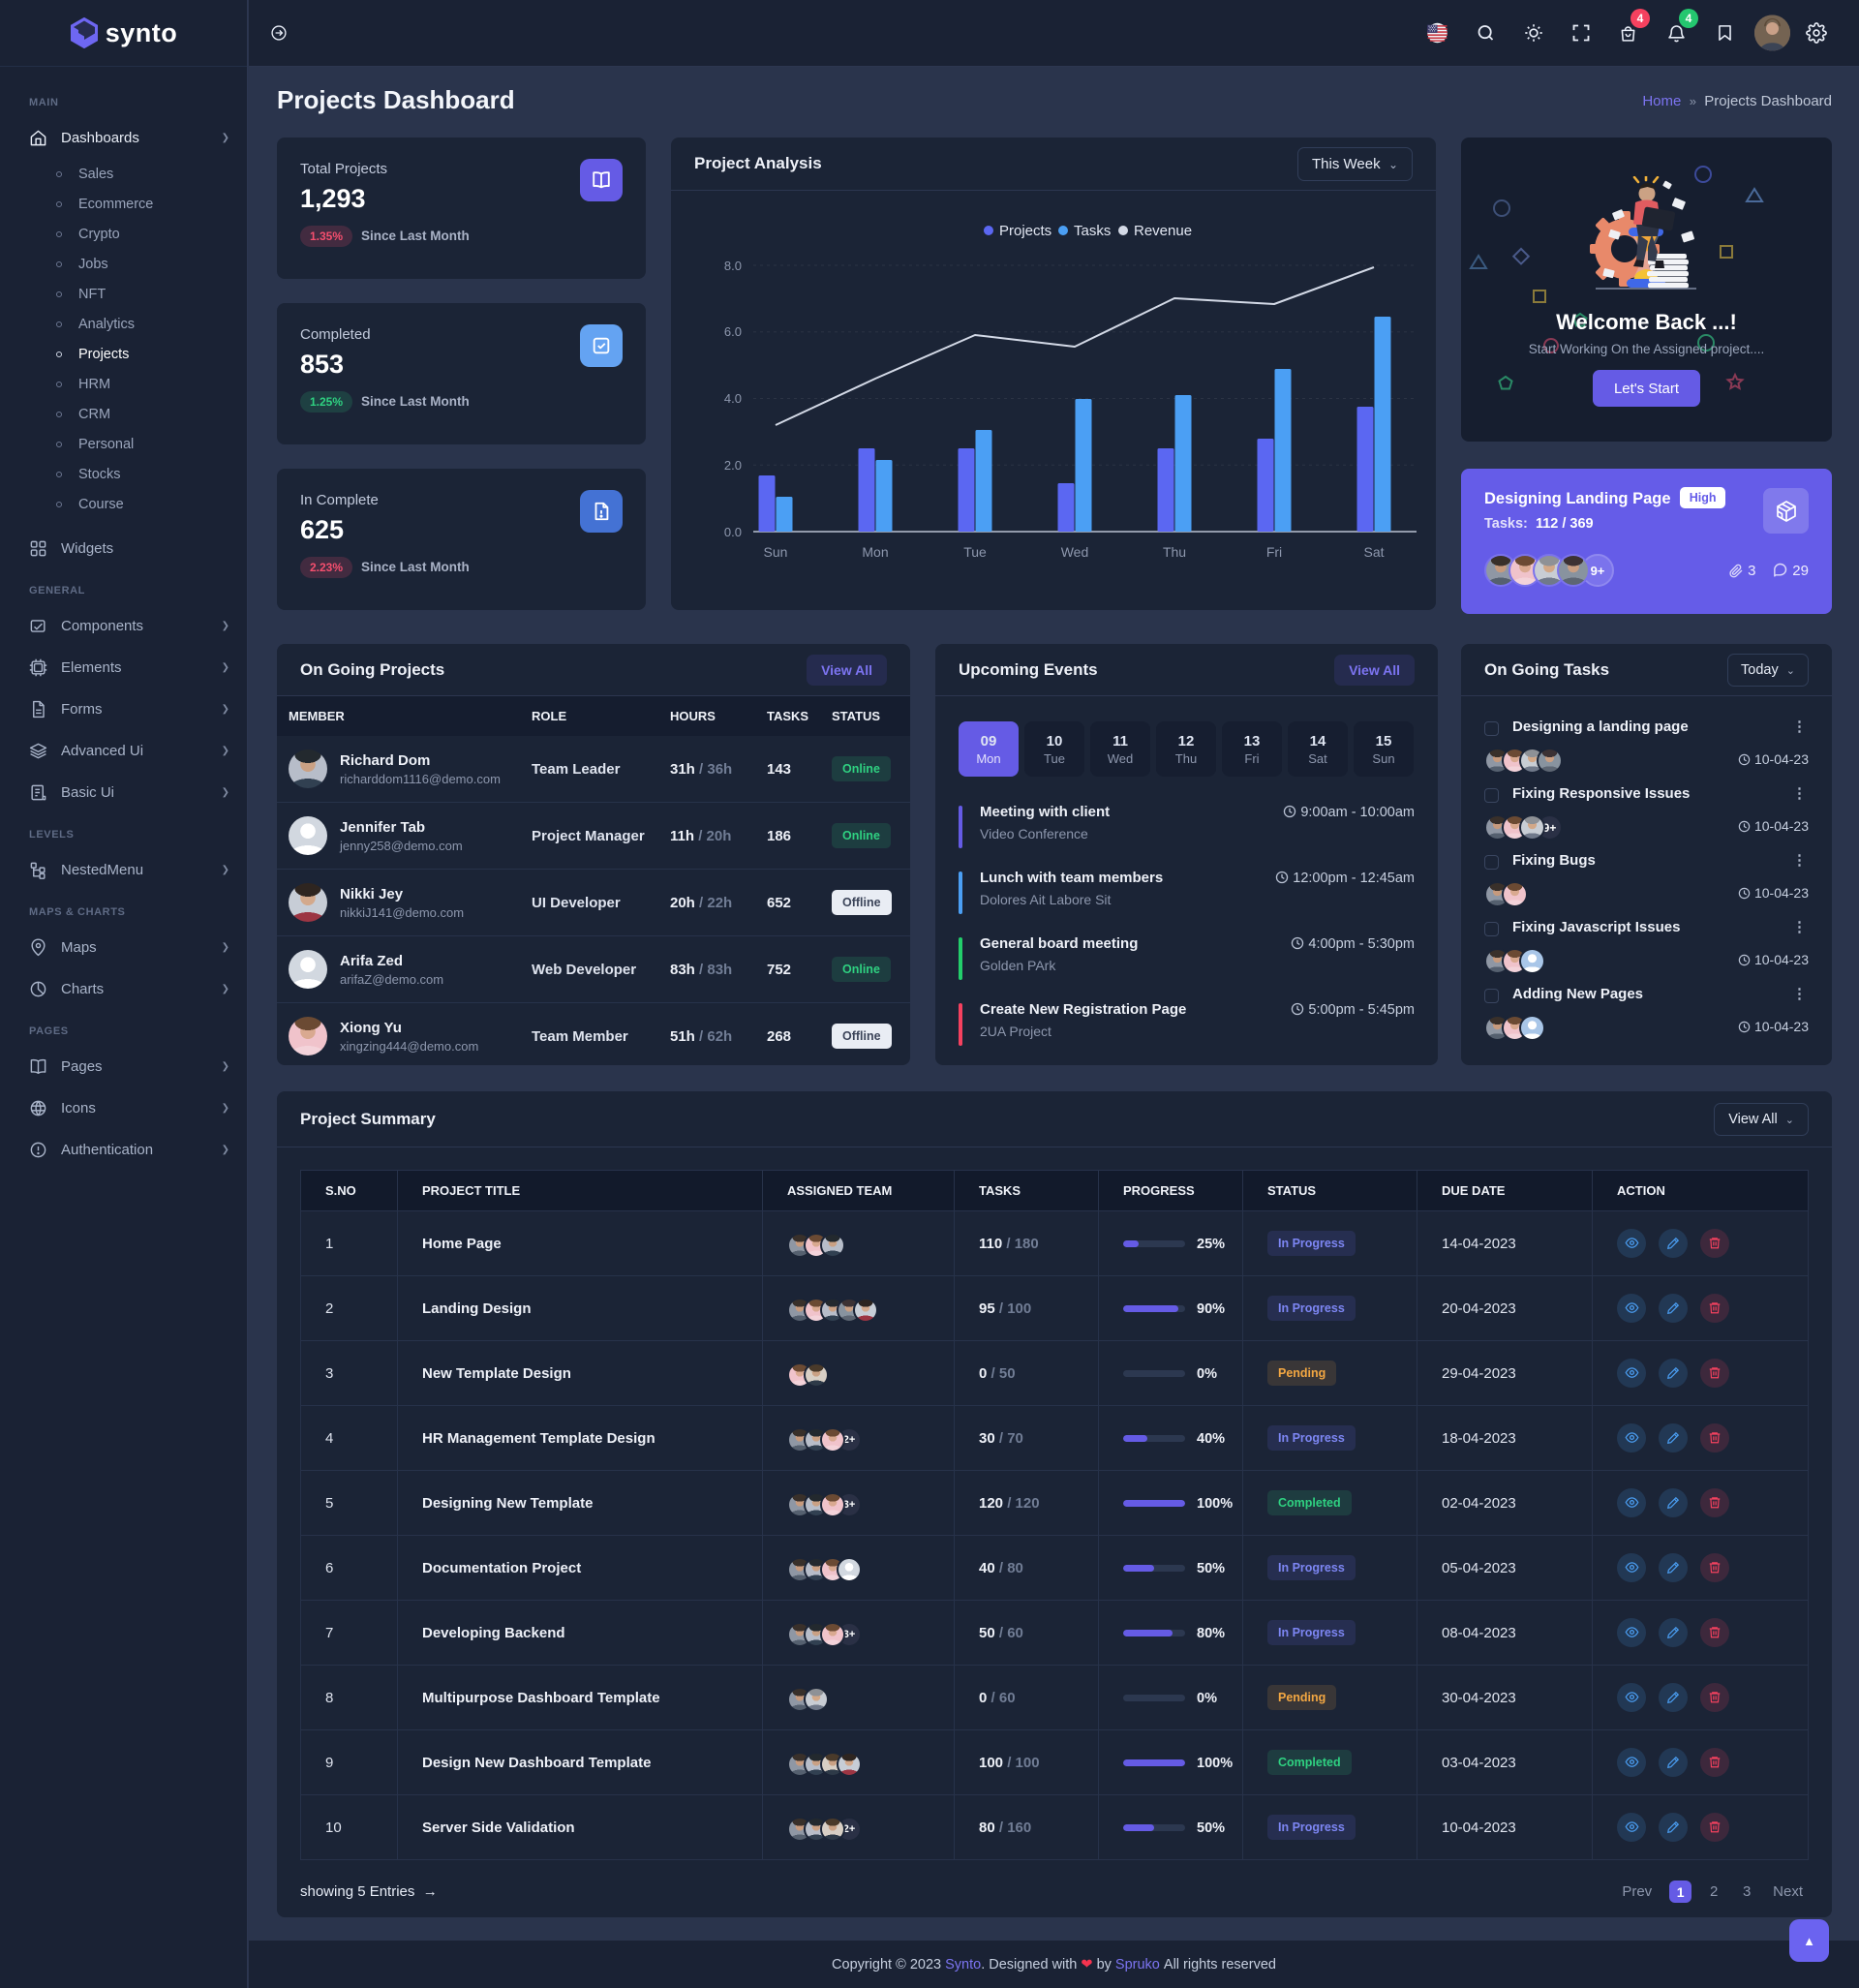 The height and width of the screenshot is (1988, 1859). I want to click on svg-text: Revenue, so click(1163, 231).